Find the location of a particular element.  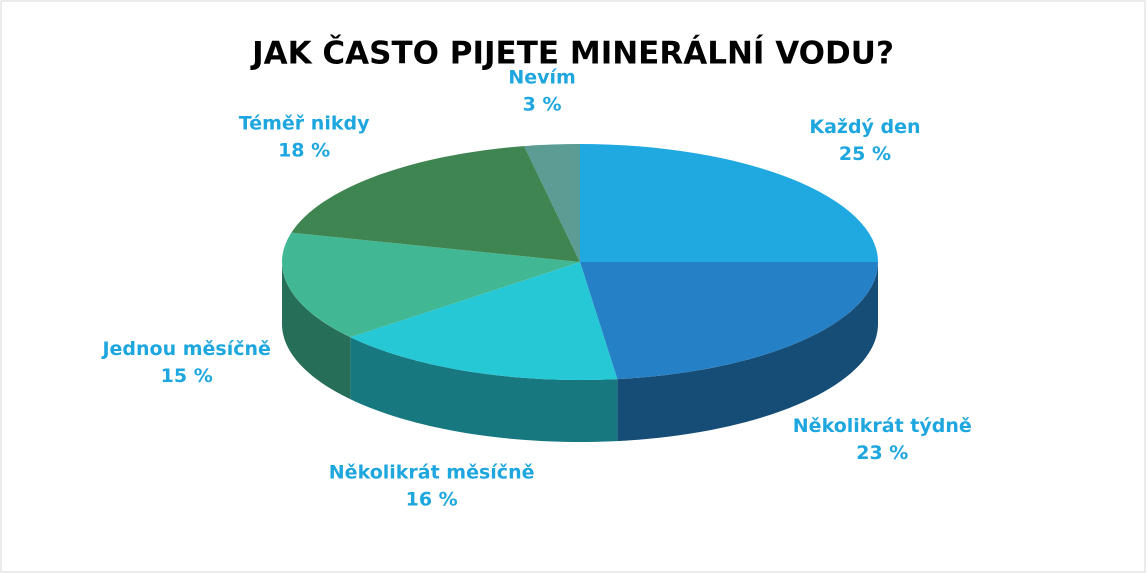

slice-label: Několikrát týdně is located at coordinates (882, 426).